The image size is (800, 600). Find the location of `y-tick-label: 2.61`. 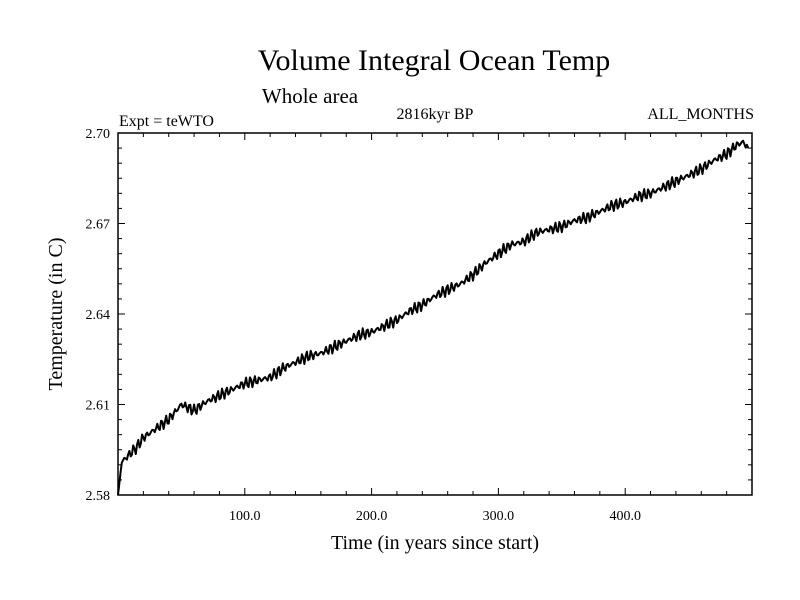

y-tick-label: 2.61 is located at coordinates (98, 406).